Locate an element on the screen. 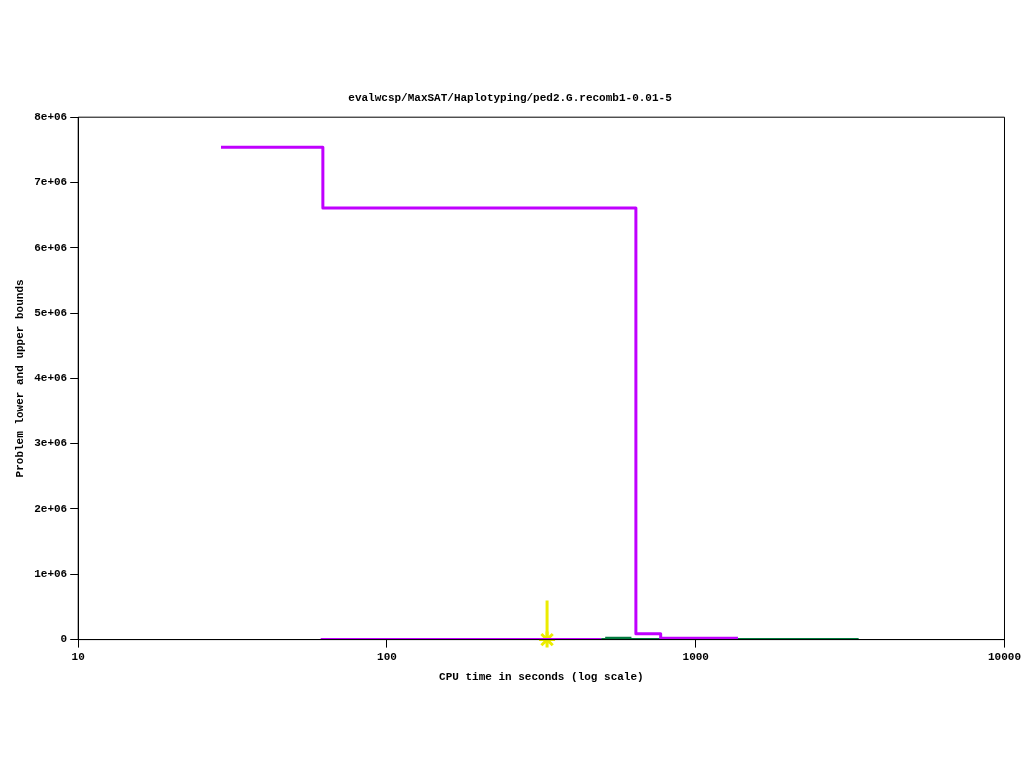 The height and width of the screenshot is (768, 1024). y-axis-title: Problem lower and upper bounds is located at coordinates (20, 378).